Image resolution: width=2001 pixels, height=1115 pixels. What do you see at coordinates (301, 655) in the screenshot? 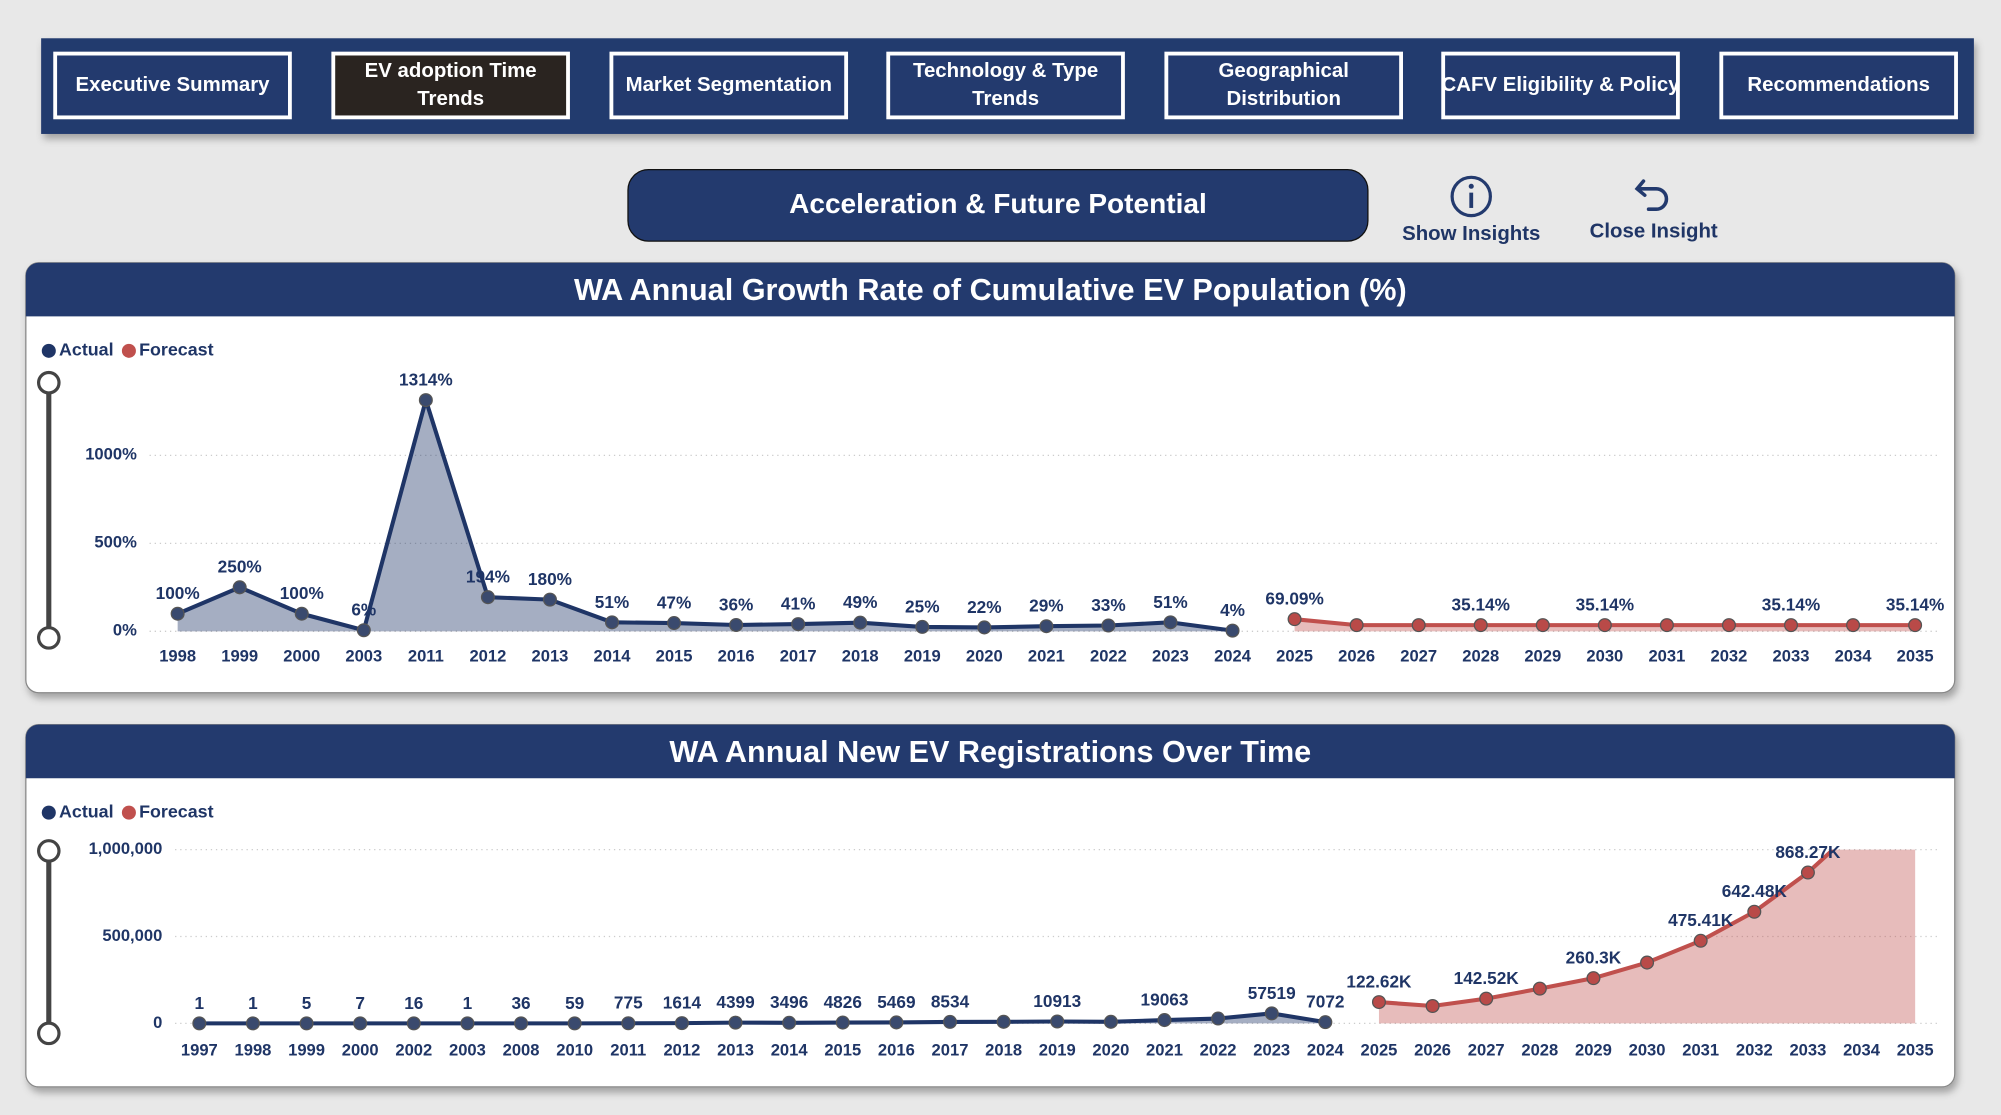
I see `x-tick-label: 2000` at bounding box center [301, 655].